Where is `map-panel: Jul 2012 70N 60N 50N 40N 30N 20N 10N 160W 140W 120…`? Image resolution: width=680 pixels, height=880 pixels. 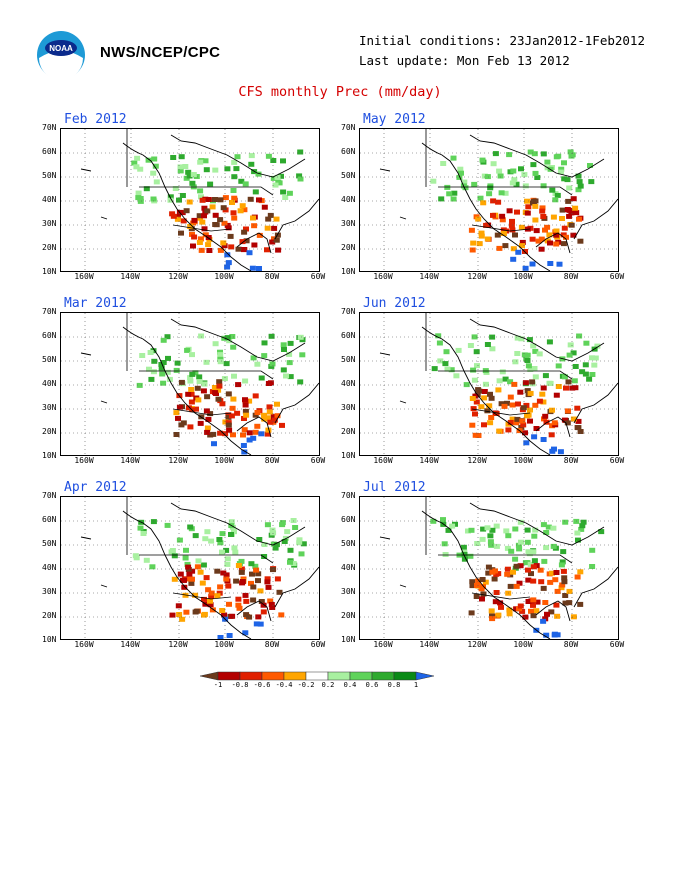 map-panel: Jul 2012 70N 60N 50N 40N 30N 20N 10N 160W 140W 120… is located at coordinates (510, 567).